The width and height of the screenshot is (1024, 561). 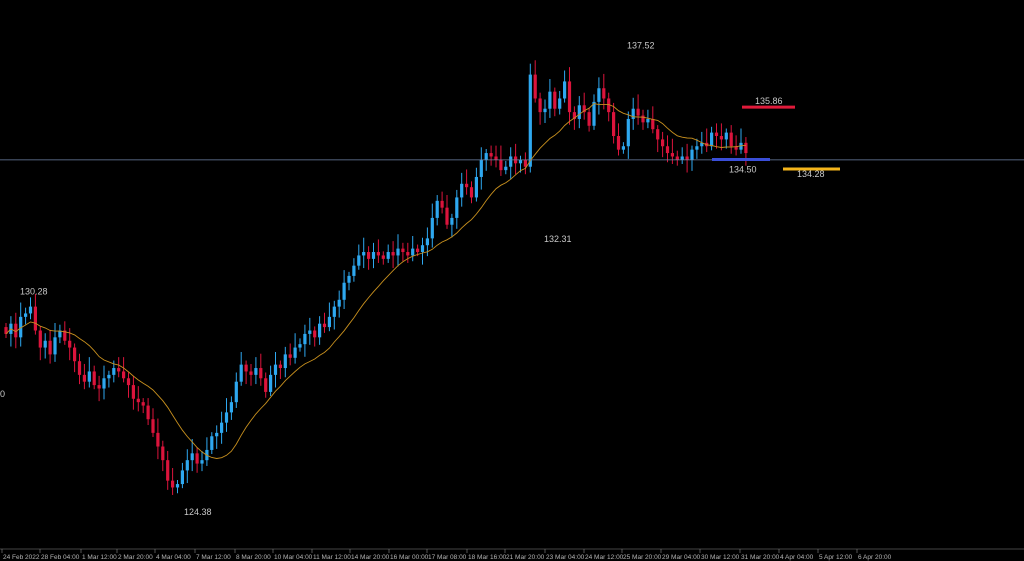 I want to click on x-tick-label: 10 Mar 04:00, so click(x=293, y=557).